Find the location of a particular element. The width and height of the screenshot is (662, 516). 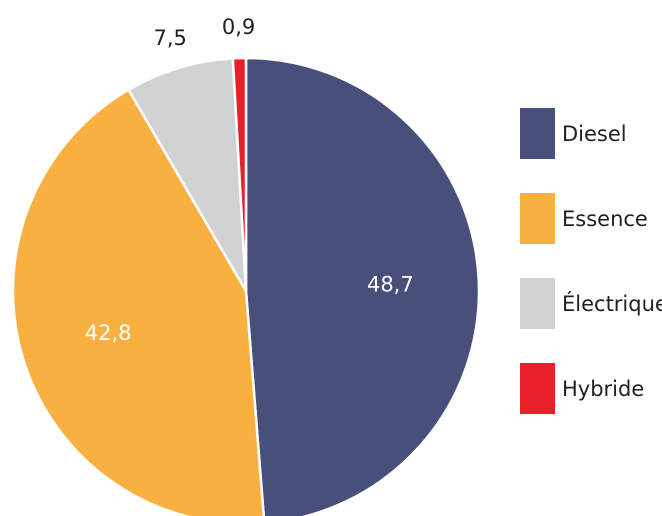

legend-label: Diesel is located at coordinates (594, 134).